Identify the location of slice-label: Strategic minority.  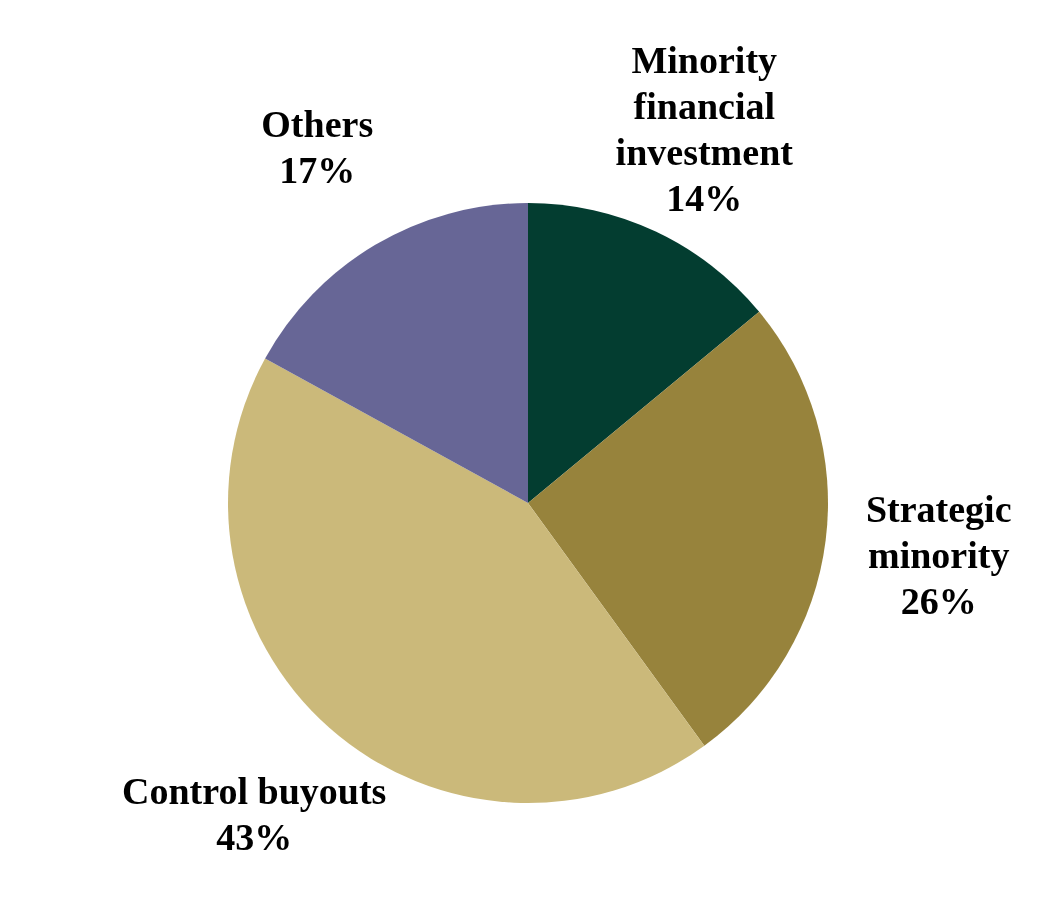
(938, 532).